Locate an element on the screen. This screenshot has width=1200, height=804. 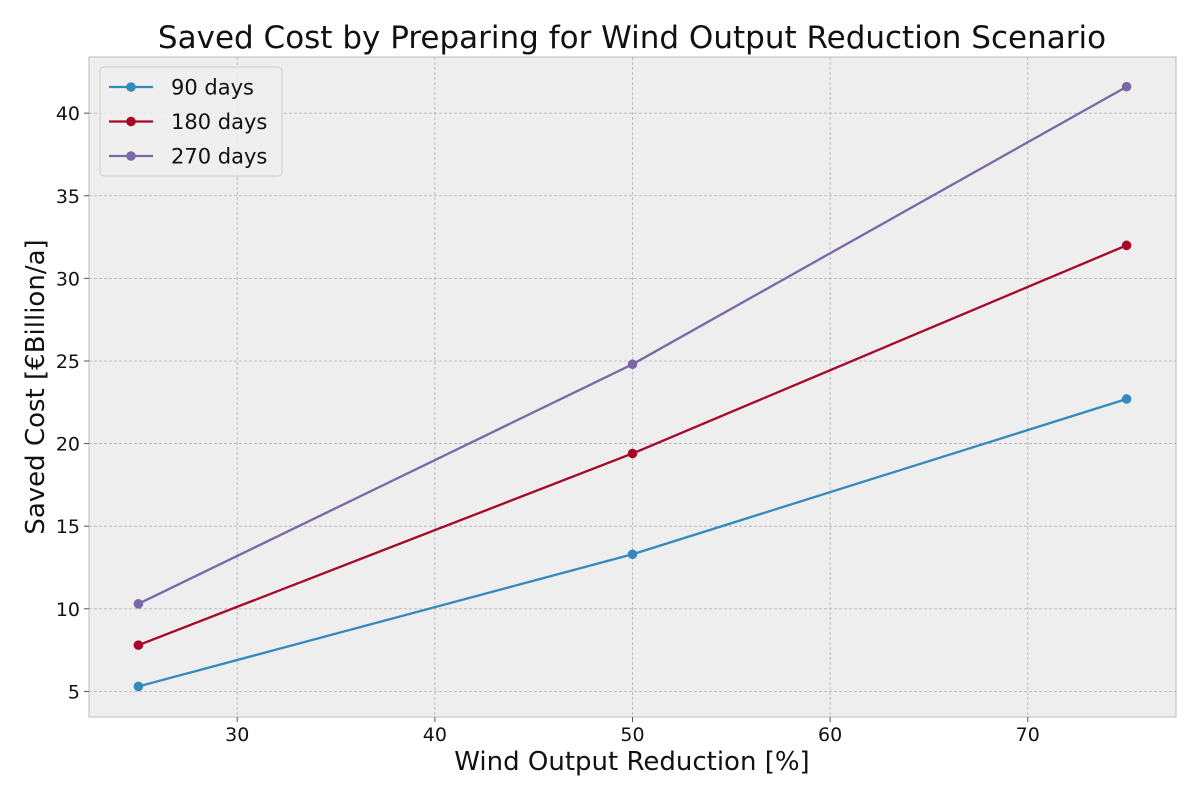
y-axis-ticks: 5 10 15 20 25 30 35 40 is located at coordinates (72, 403).